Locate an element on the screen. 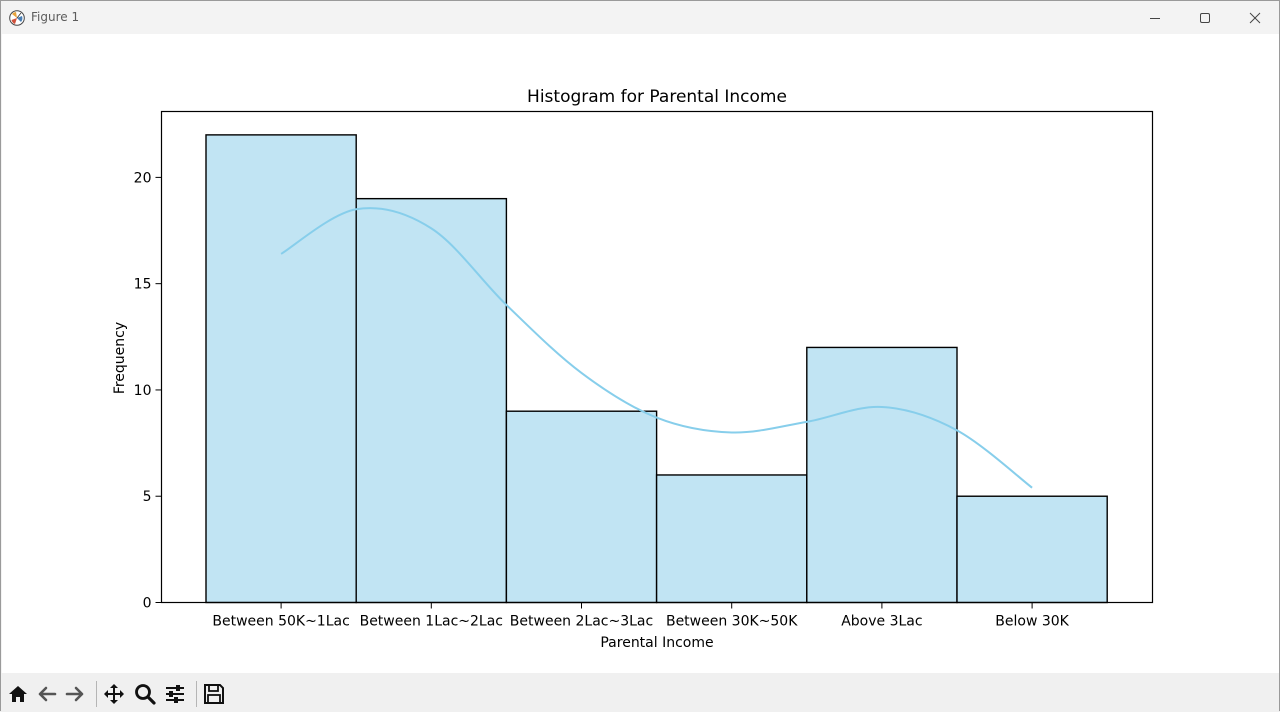 The width and height of the screenshot is (1280, 712). minimize-icon is located at coordinates (1155, 18).